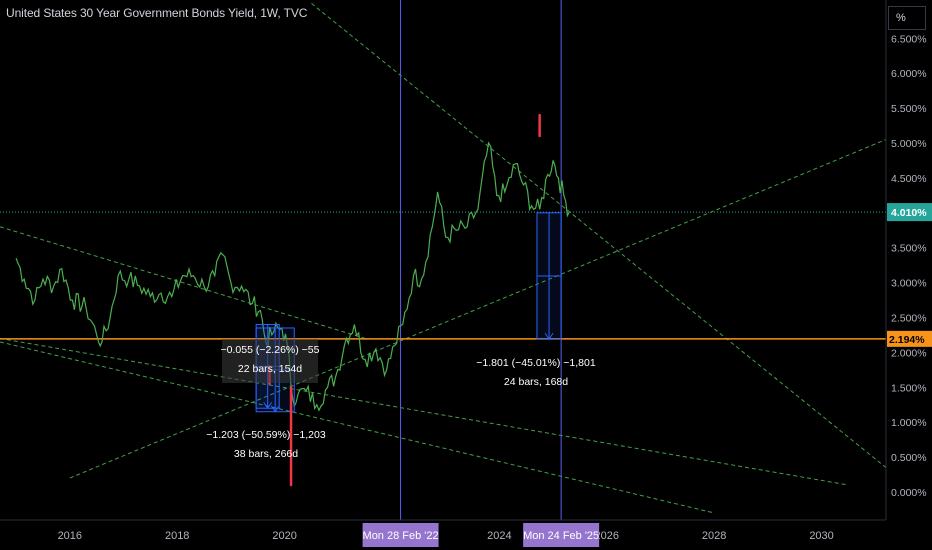 The width and height of the screenshot is (932, 550). Describe the element at coordinates (177, 536) in the screenshot. I see `x-tick-label: 2018` at that location.